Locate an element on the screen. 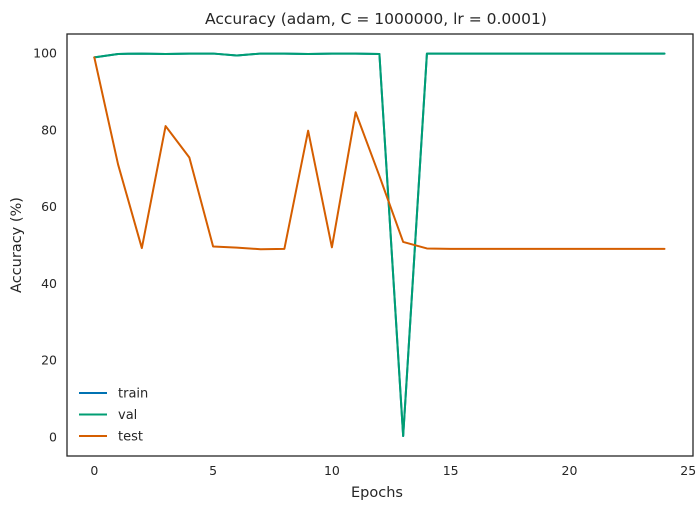  x-tick-label: 0 is located at coordinates (94, 470).